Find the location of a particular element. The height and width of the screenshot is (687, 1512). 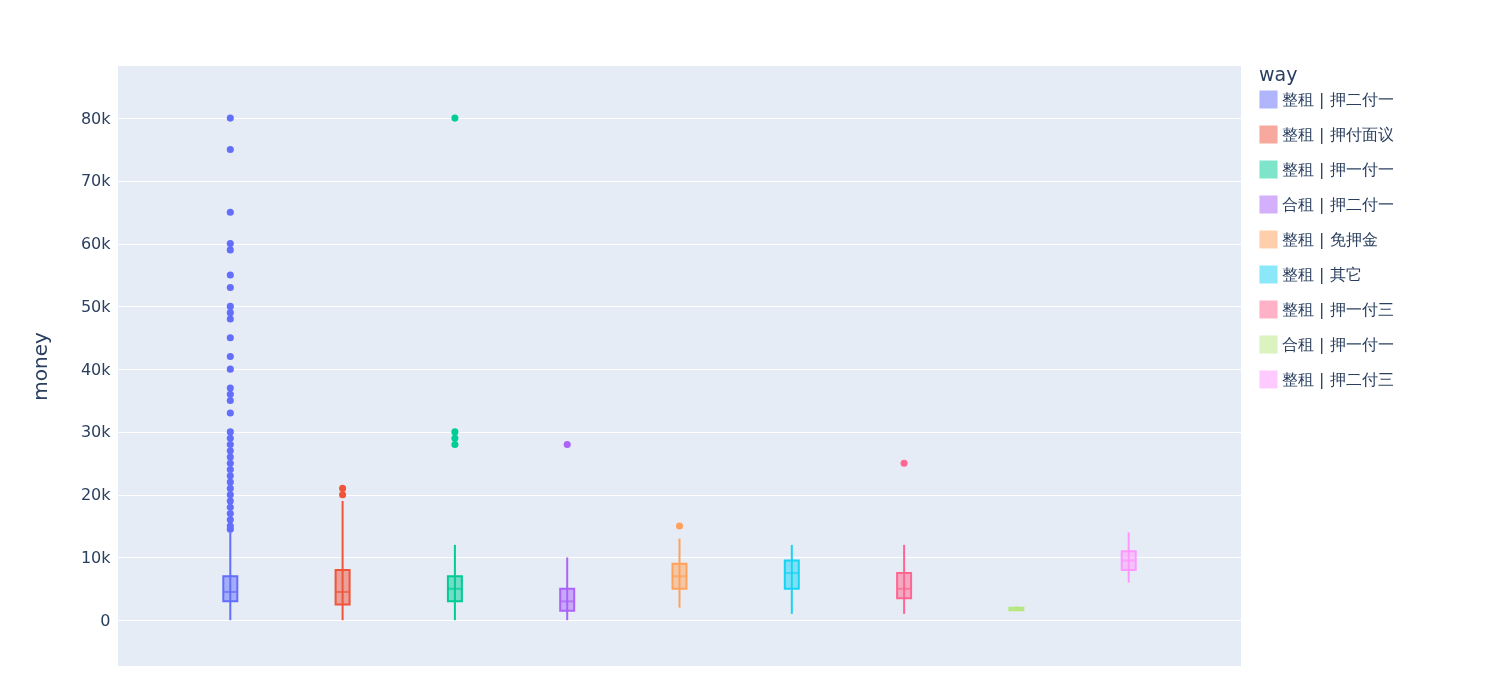

legend-label: 整租 | 押一付三 is located at coordinates (1338, 309).